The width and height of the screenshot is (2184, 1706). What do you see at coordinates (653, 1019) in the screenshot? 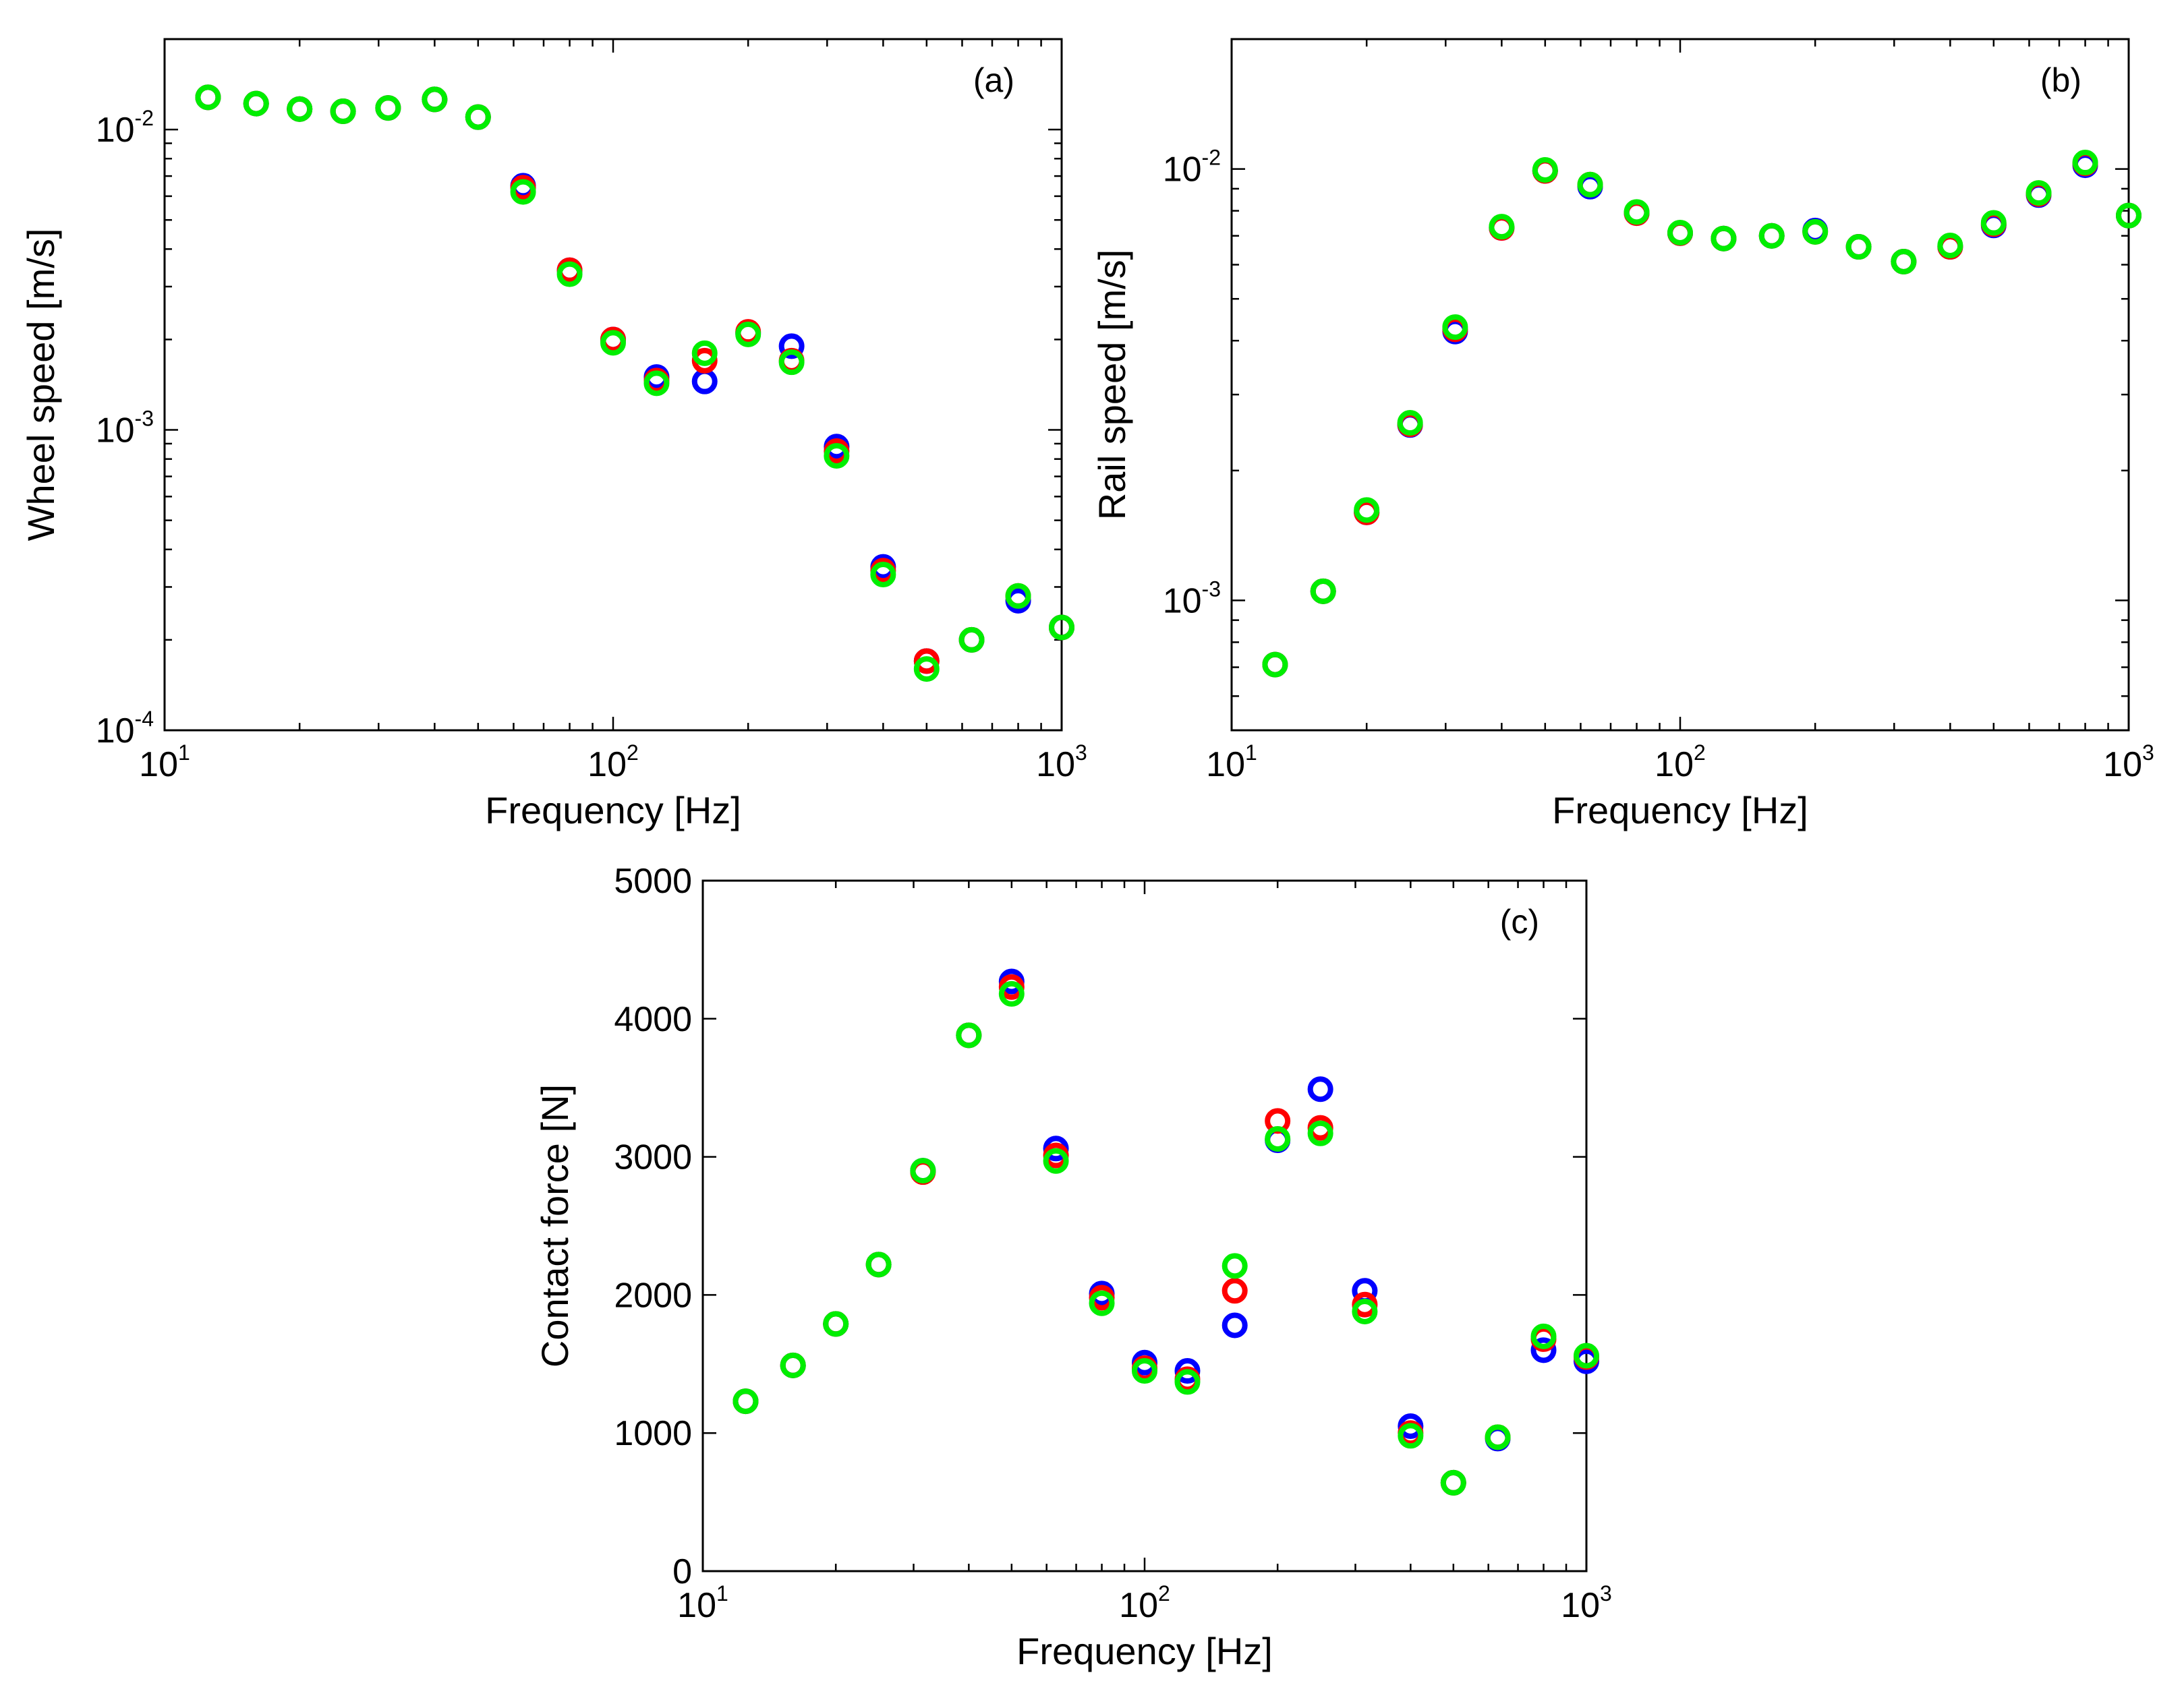
I see `y-tick-label: 4000` at bounding box center [653, 1019].